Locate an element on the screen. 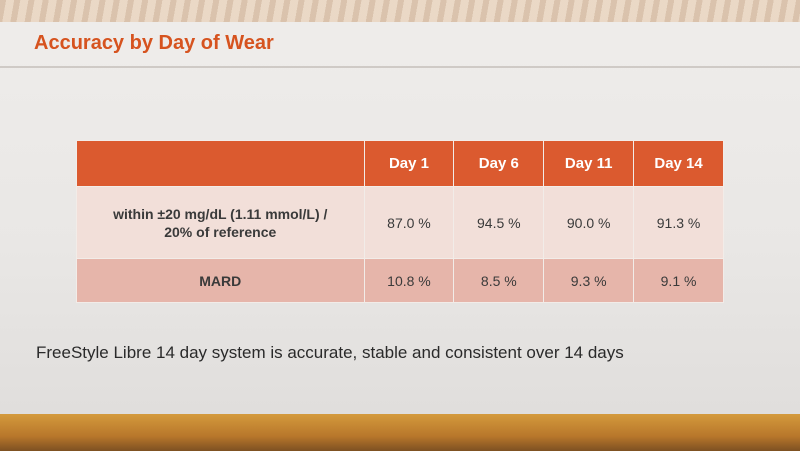 This screenshot has width=800, height=451. top-decorative-band is located at coordinates (400, 11).